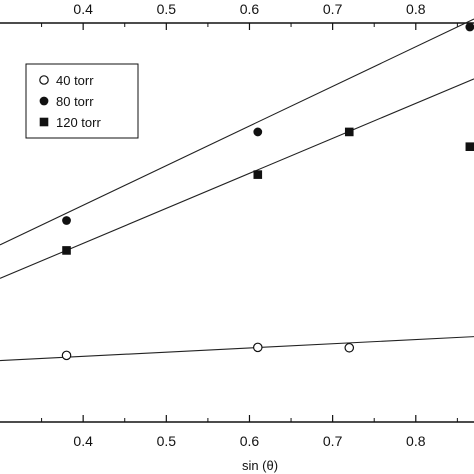  I want to click on x-tick-label-top: 0.4, so click(83, 9).